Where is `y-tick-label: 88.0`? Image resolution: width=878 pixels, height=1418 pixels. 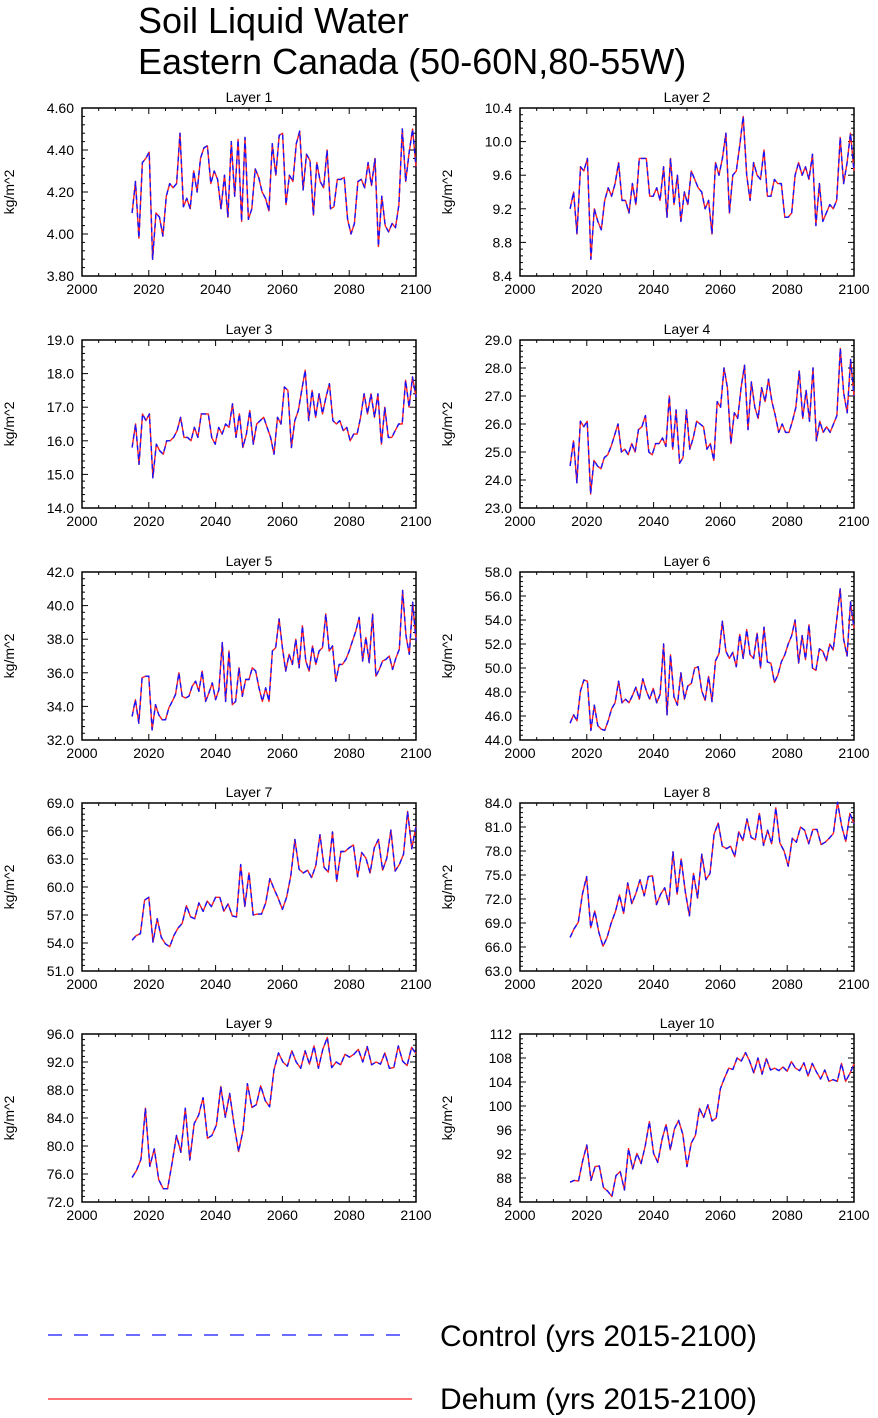 y-tick-label: 88.0 is located at coordinates (60, 1090).